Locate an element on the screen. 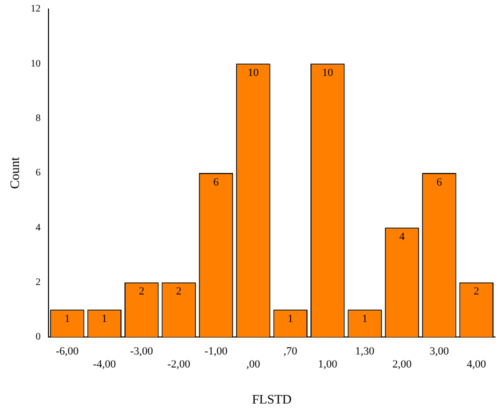  x-tick-label: ,70 is located at coordinates (291, 351).